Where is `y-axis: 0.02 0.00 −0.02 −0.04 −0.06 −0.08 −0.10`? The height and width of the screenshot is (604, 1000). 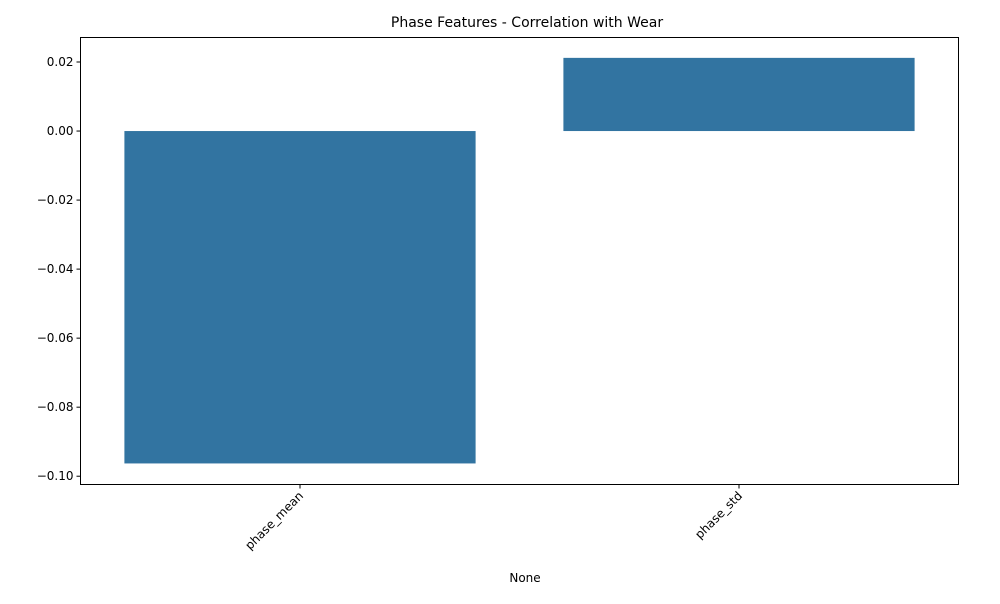
y-axis: 0.02 0.00 −0.02 −0.04 −0.06 −0.08 −0.10 is located at coordinates (59, 269).